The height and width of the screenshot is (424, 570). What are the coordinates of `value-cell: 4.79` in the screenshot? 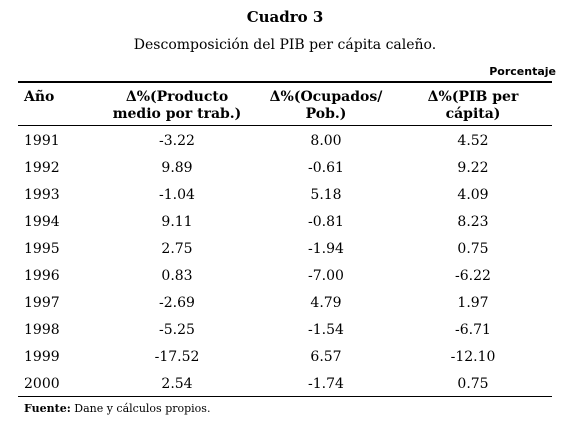 It's located at (326, 303).